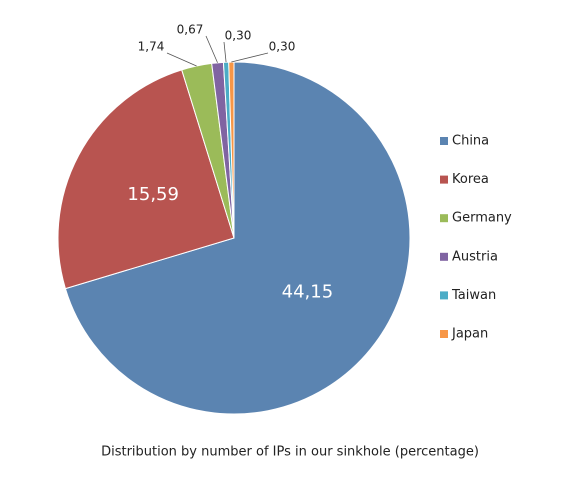 The height and width of the screenshot is (498, 571). Describe the element at coordinates (473, 295) in the screenshot. I see `legend-label: Taiwan` at that location.